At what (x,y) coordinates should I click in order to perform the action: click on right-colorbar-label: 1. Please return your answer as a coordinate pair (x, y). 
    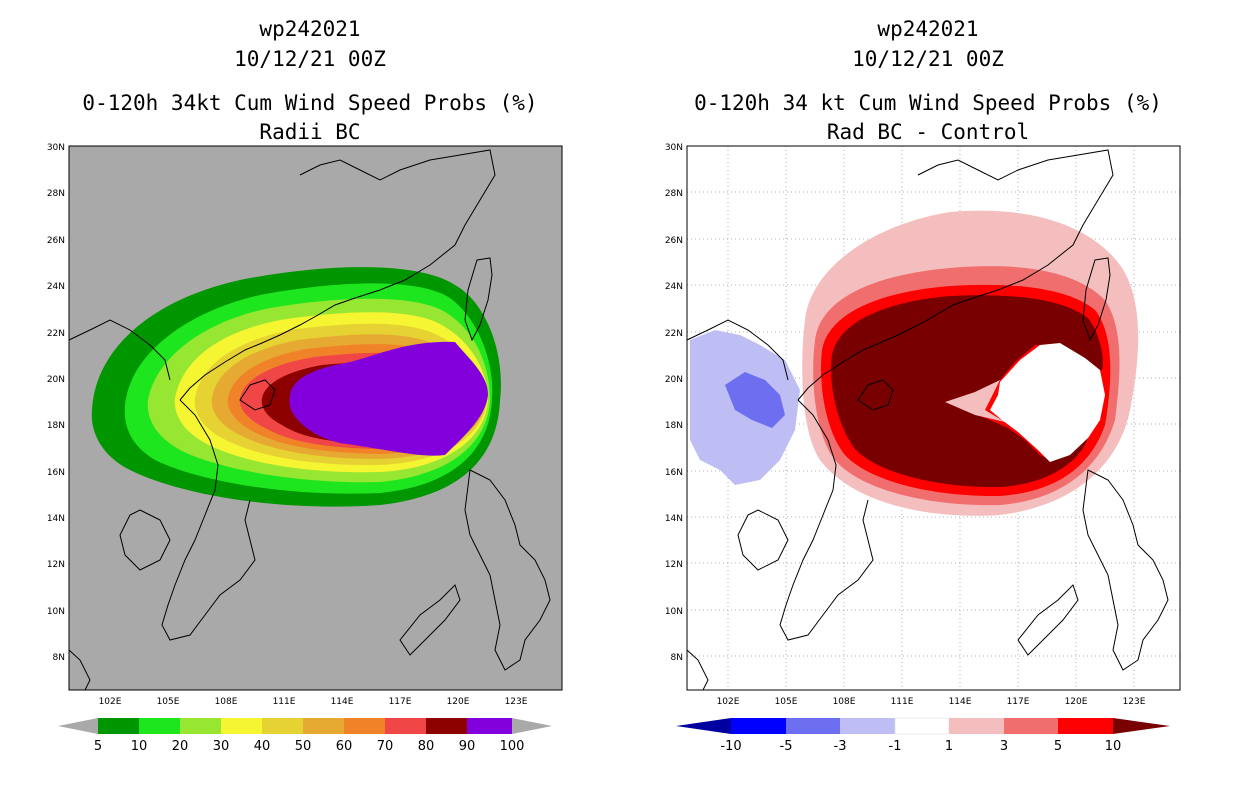
    Looking at the image, I should click on (949, 746).